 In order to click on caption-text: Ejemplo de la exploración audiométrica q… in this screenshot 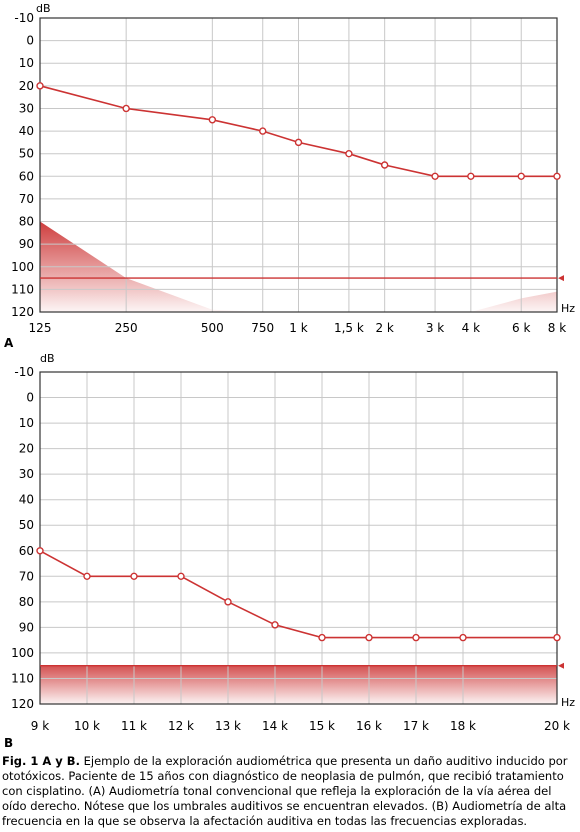, I will do `click(285, 791)`.